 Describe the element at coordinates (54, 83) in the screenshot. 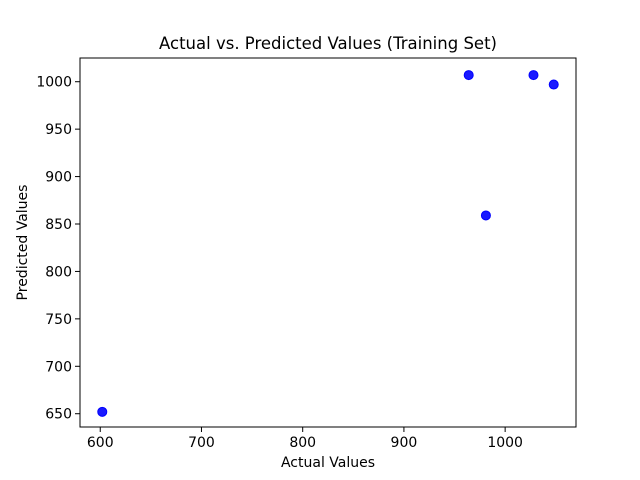

I see `y-tick-label: 1000` at that location.